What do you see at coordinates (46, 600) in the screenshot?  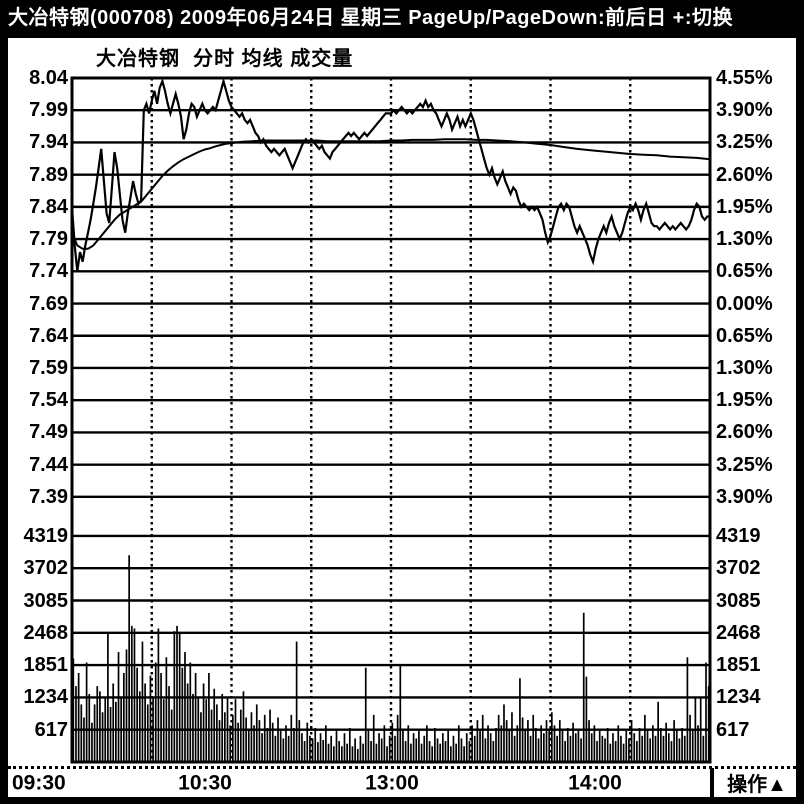 I see `volume-axis-label-left: 3085` at bounding box center [46, 600].